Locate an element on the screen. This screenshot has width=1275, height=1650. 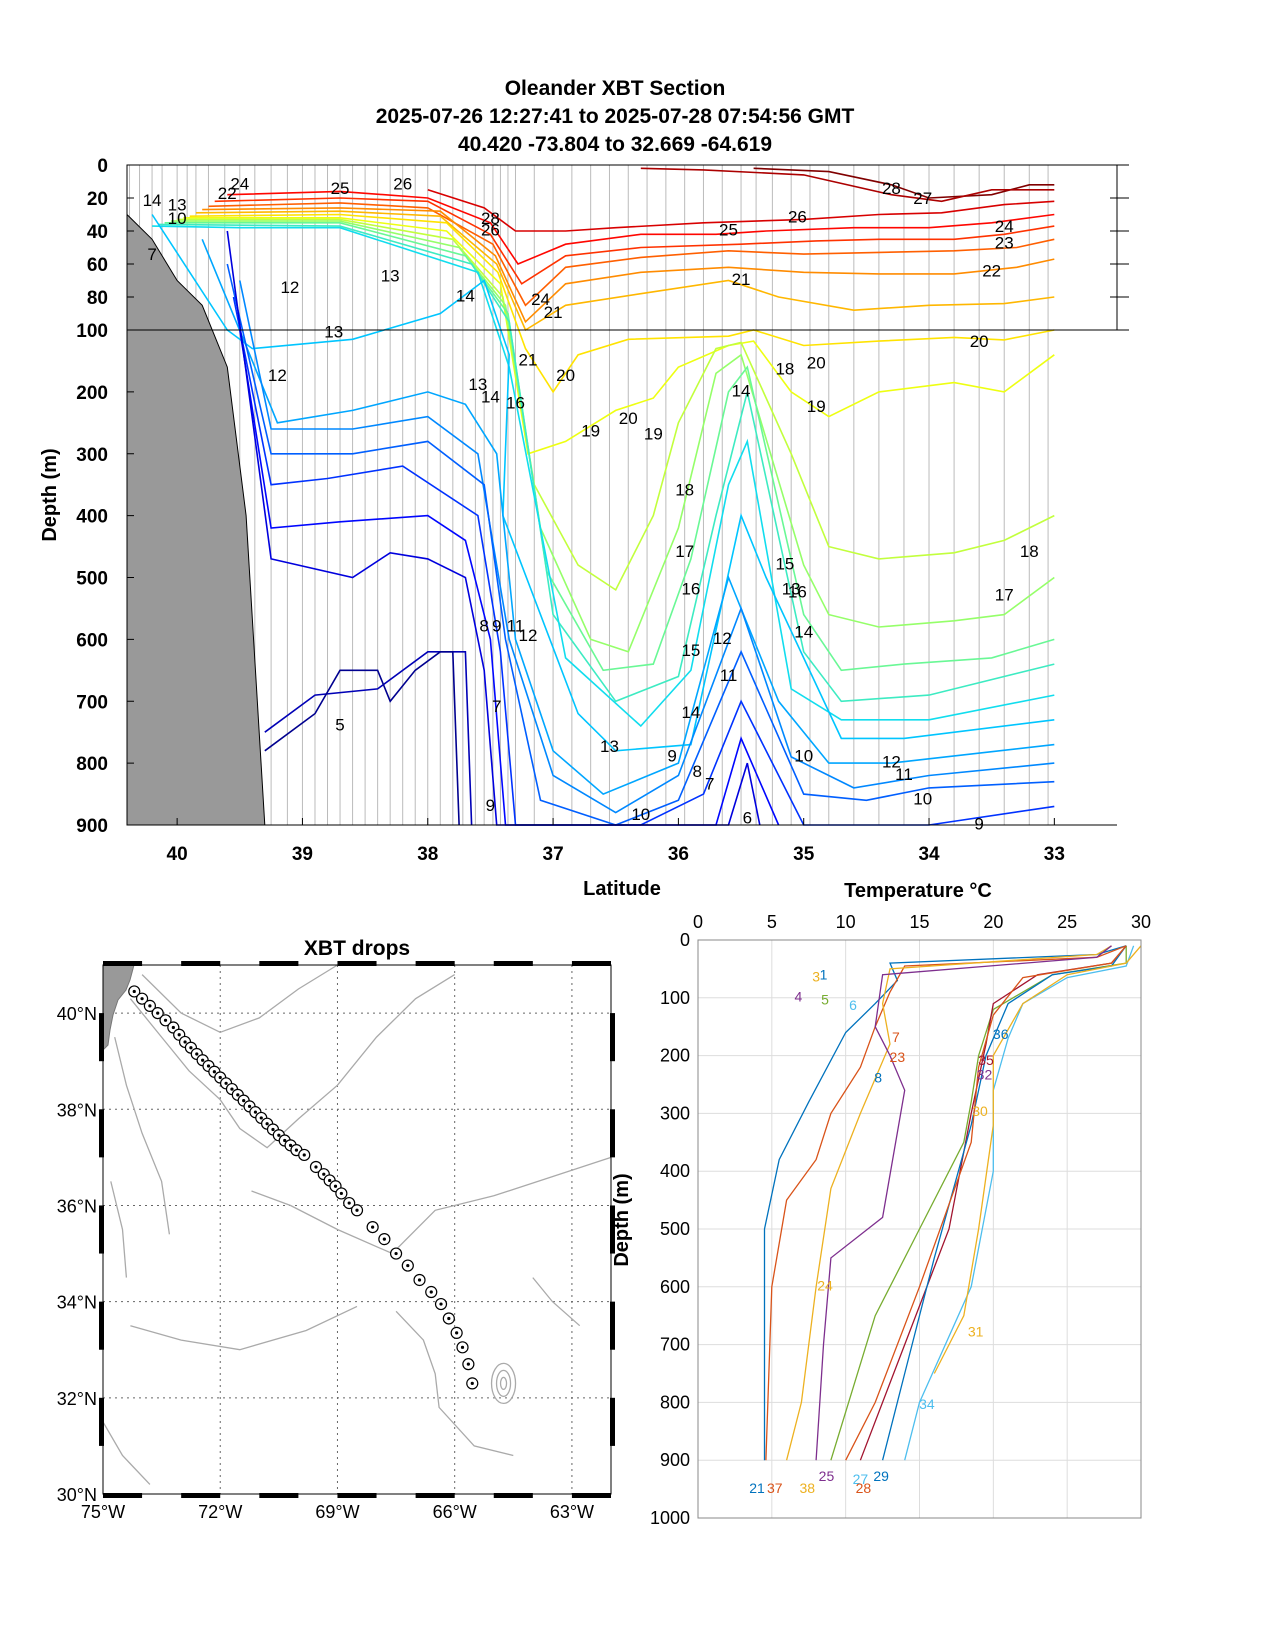
profiles-y-tick-label: 500 is located at coordinates (675, 1229).